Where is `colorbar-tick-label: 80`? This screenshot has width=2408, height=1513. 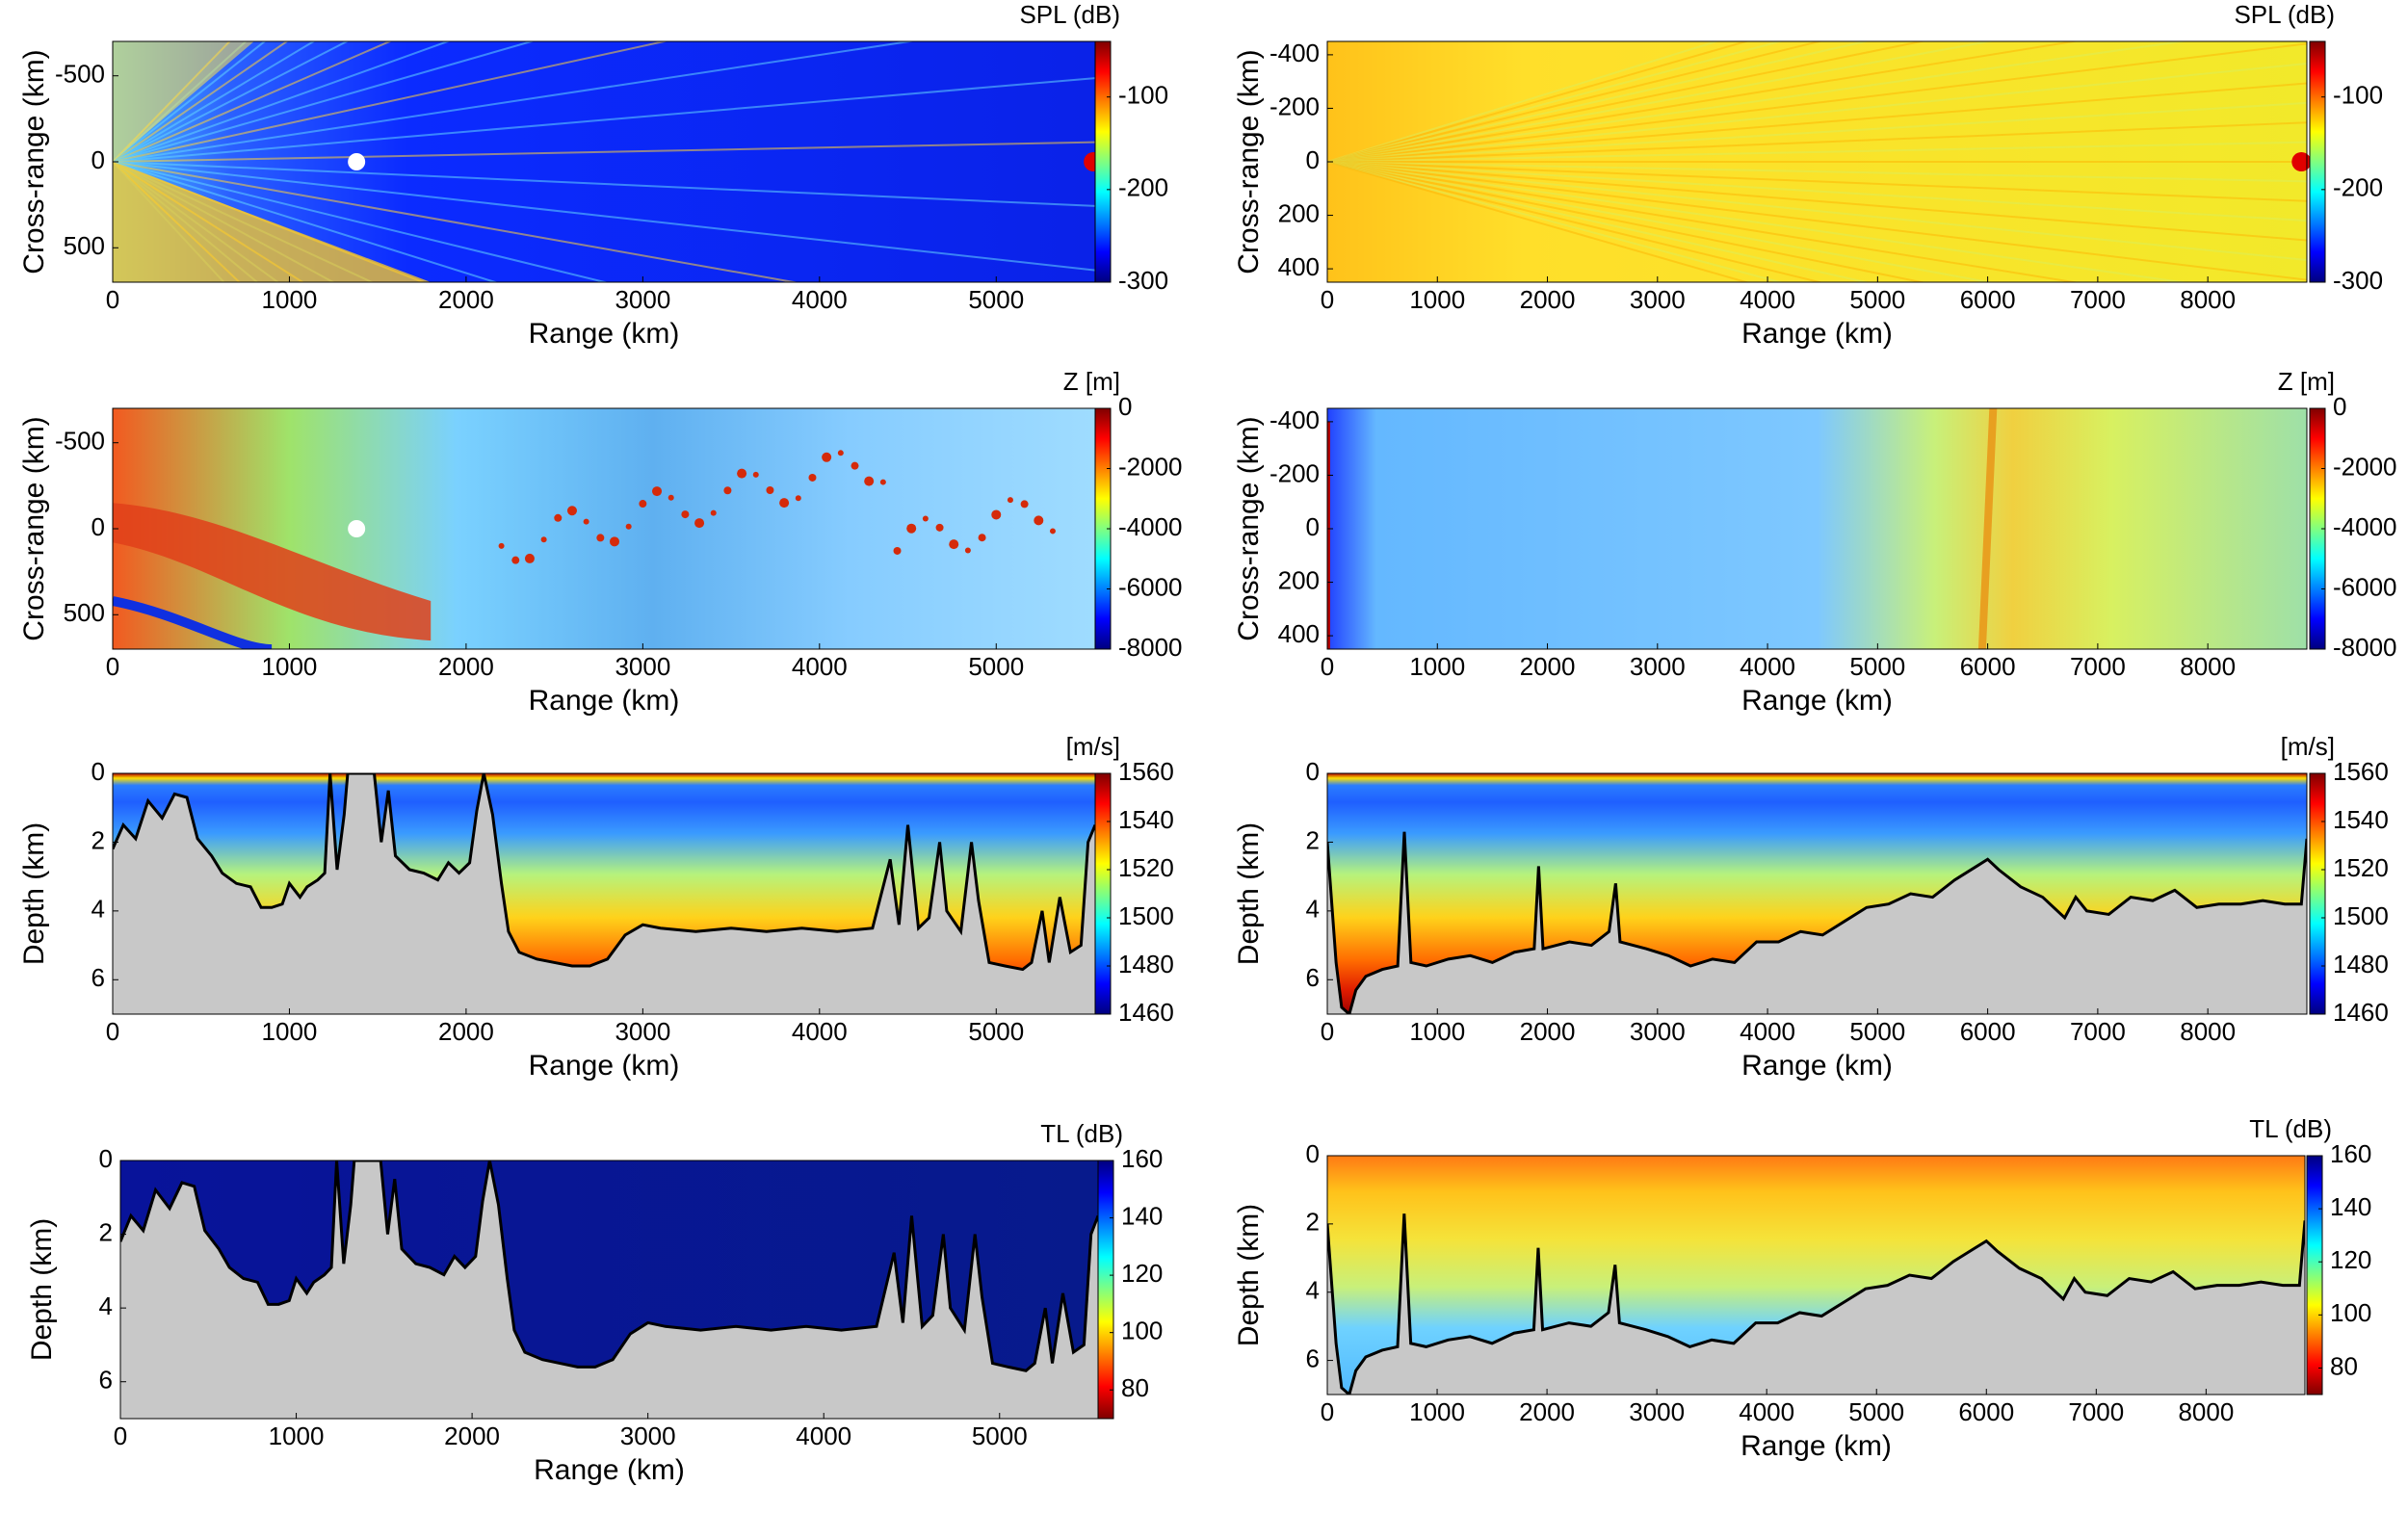 colorbar-tick-label: 80 is located at coordinates (1135, 1387).